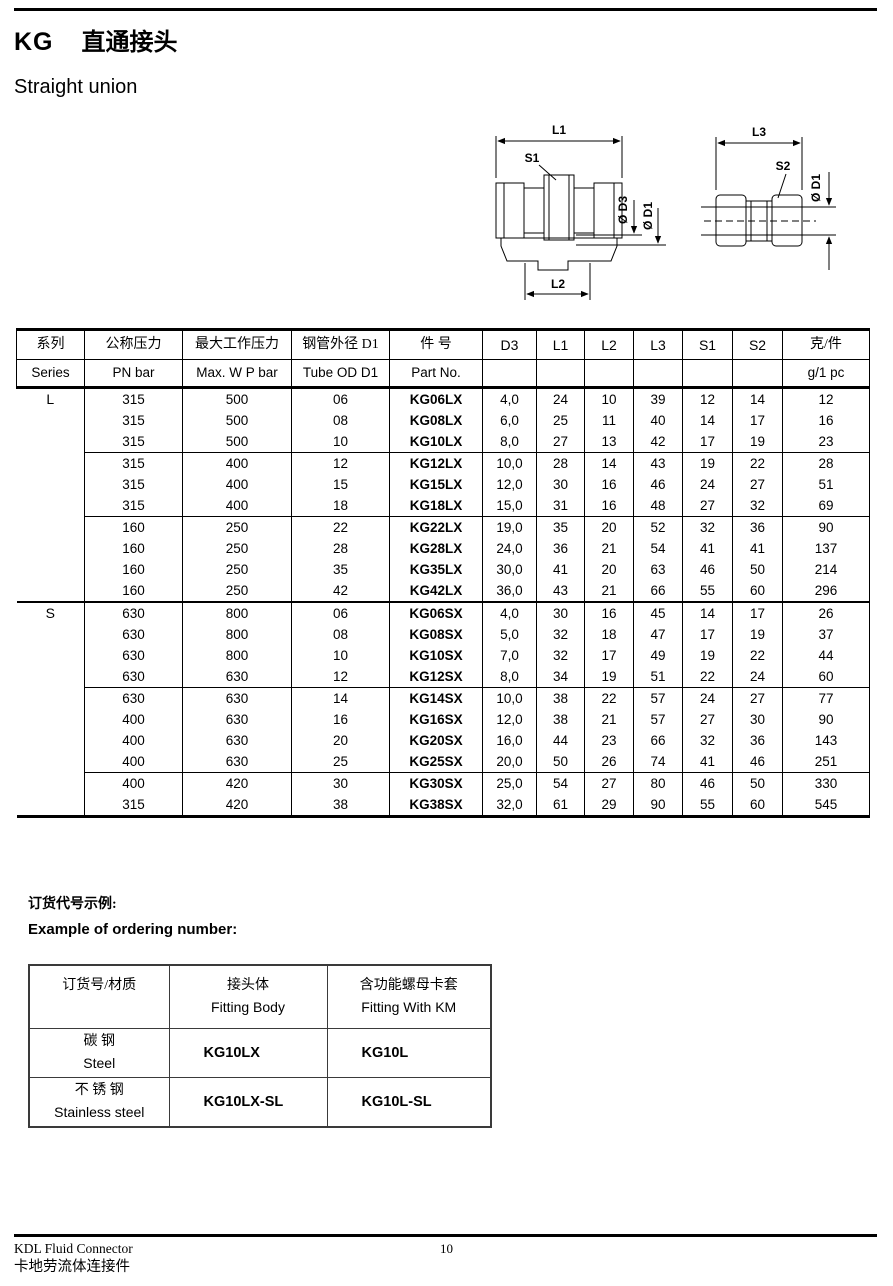 Image resolution: width=893 pixels, height=1286 pixels. Describe the element at coordinates (436, 740) in the screenshot. I see `part-number-cell: KG20SX` at that location.